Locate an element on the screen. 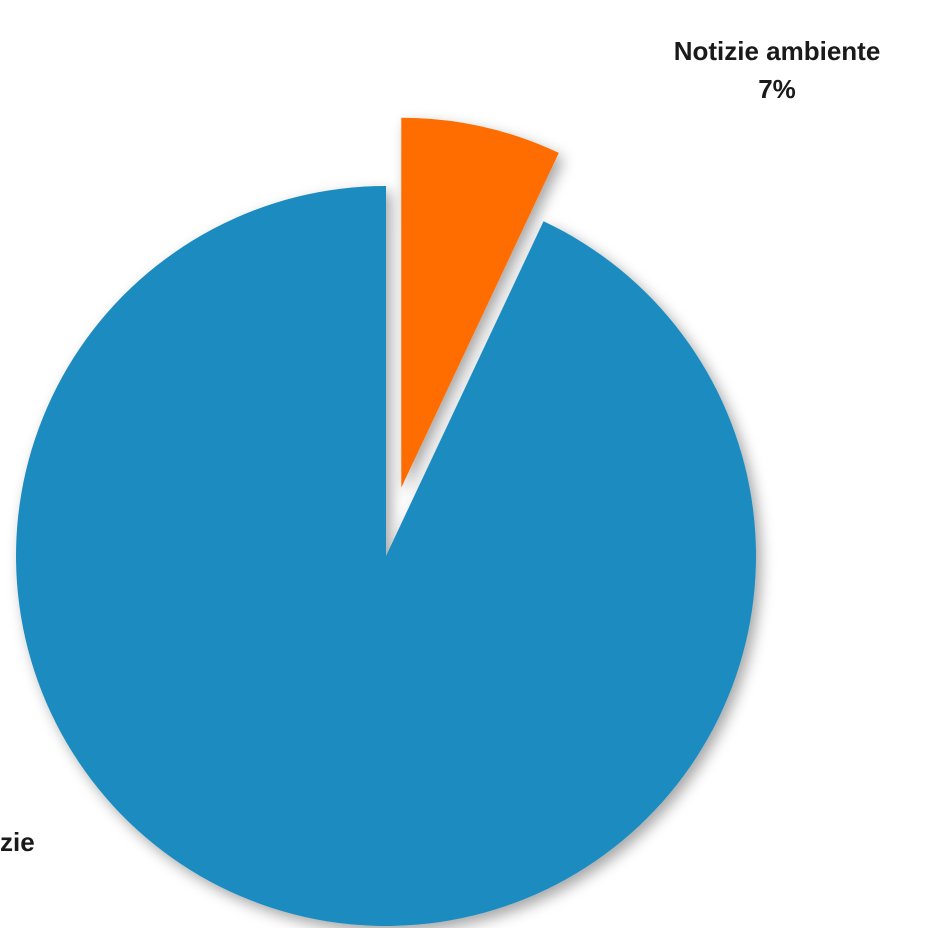  pie-slice-label-1: zie is located at coordinates (17, 842).